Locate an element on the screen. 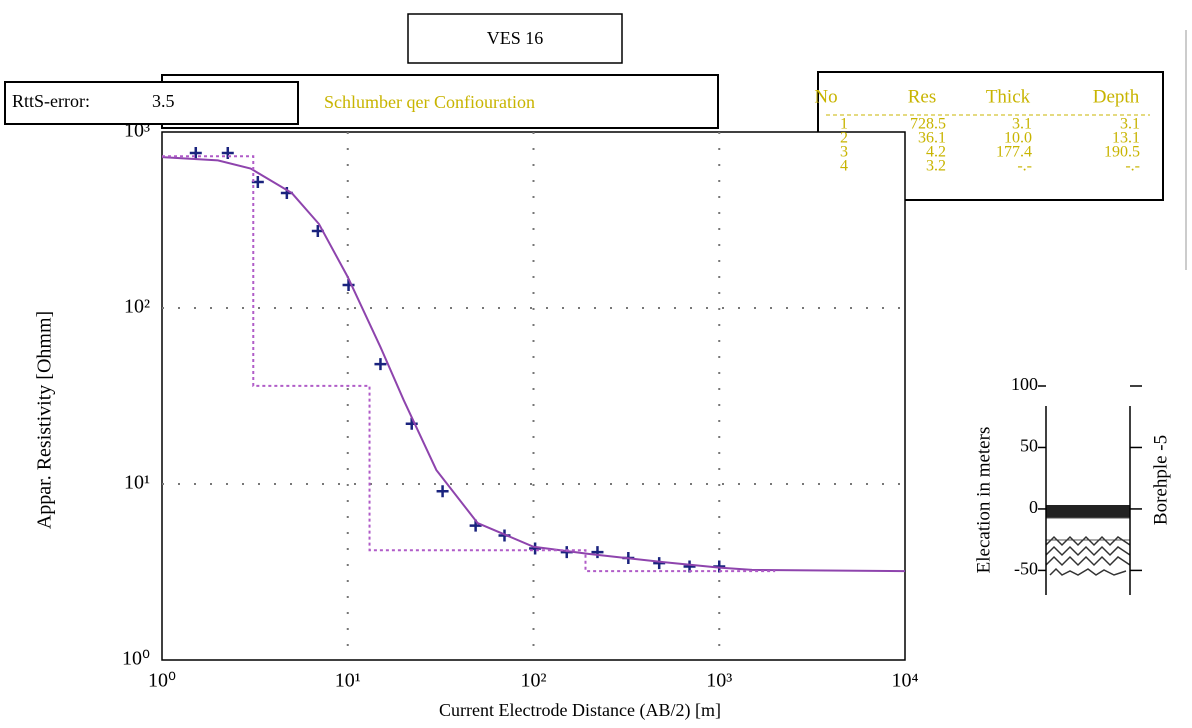 The height and width of the screenshot is (728, 1192). y-tick-label: 10² is located at coordinates (137, 307).